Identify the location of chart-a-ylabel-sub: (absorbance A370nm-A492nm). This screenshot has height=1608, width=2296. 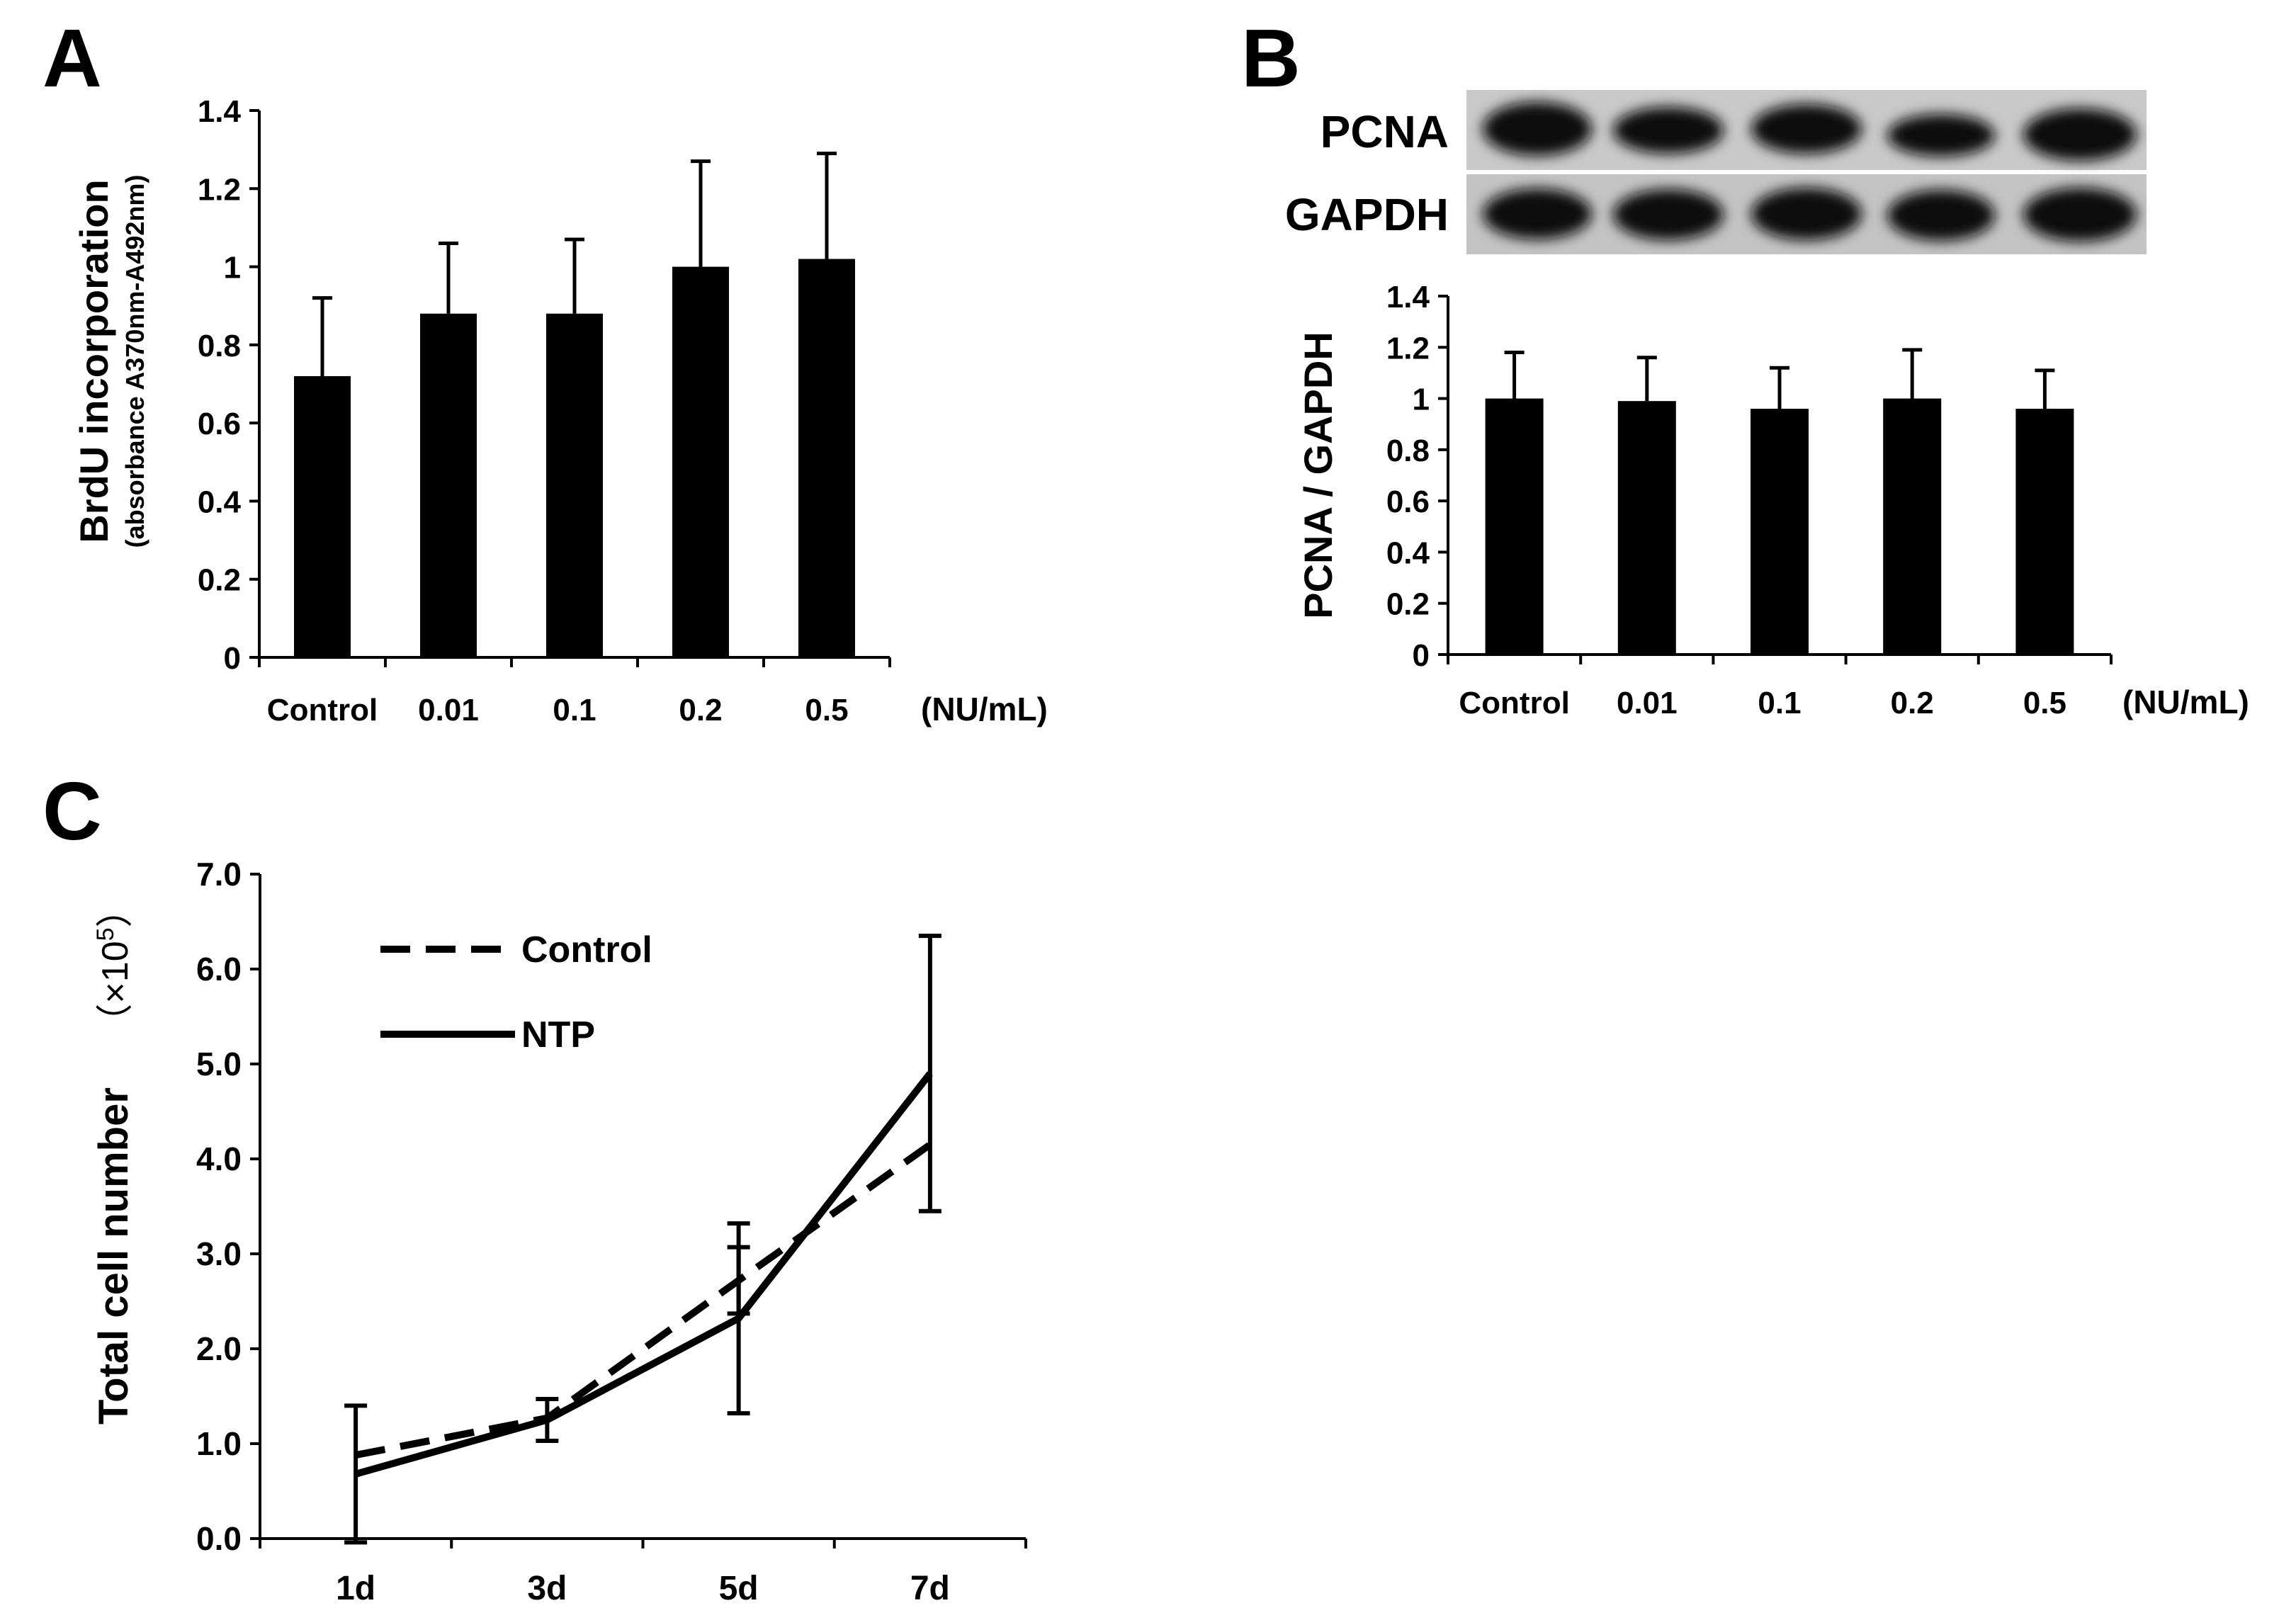
(134, 361).